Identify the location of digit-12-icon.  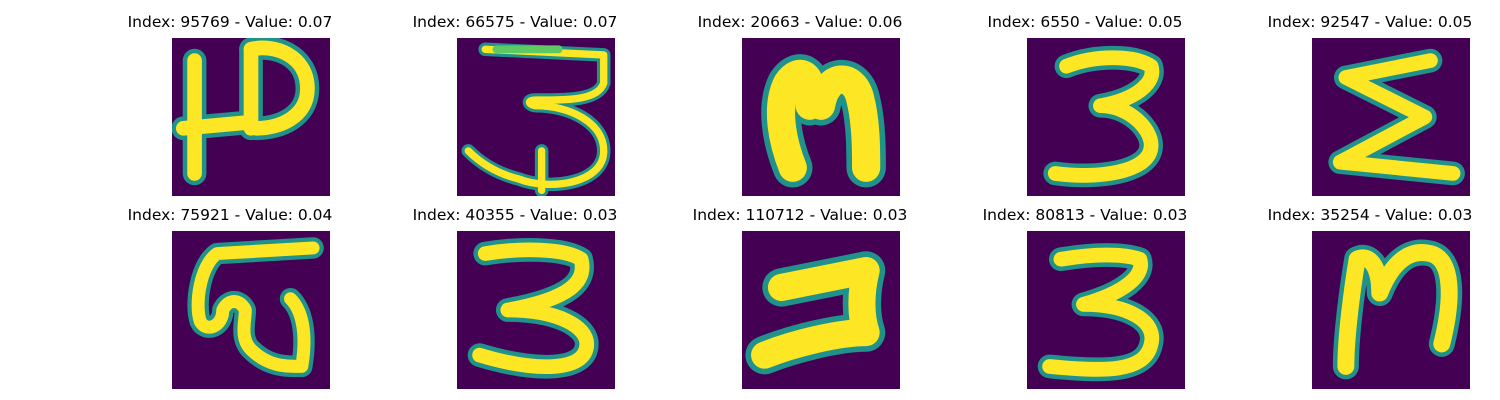
(251, 117).